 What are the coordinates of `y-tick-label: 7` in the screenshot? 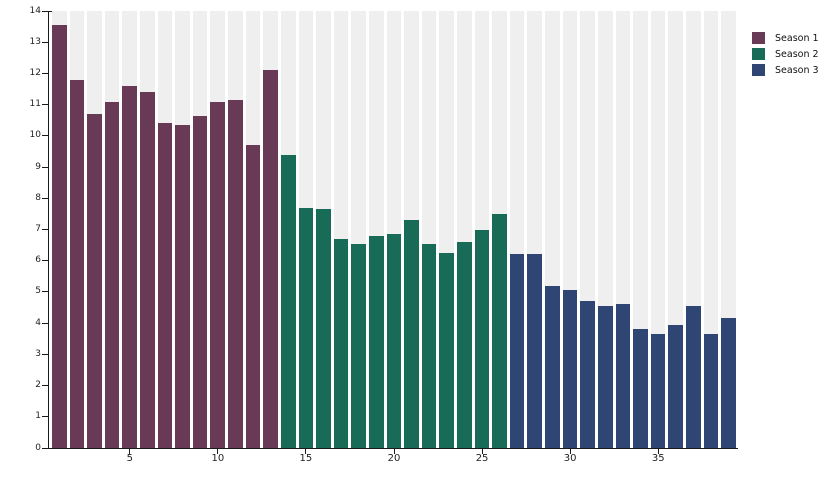 It's located at (38, 229).